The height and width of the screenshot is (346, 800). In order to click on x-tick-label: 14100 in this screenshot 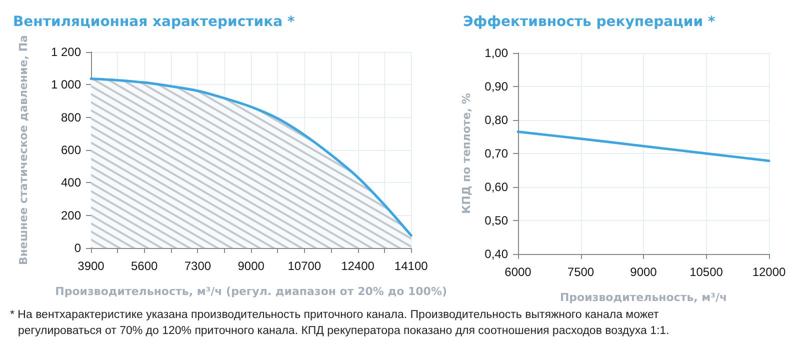, I will do `click(411, 266)`.